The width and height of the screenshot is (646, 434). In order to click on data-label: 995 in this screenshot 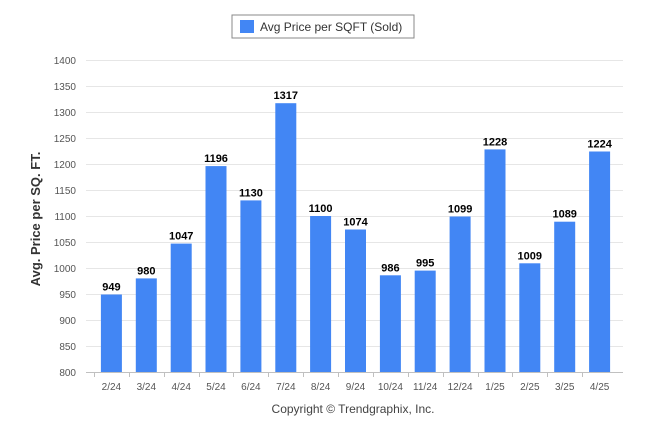, I will do `click(425, 264)`.